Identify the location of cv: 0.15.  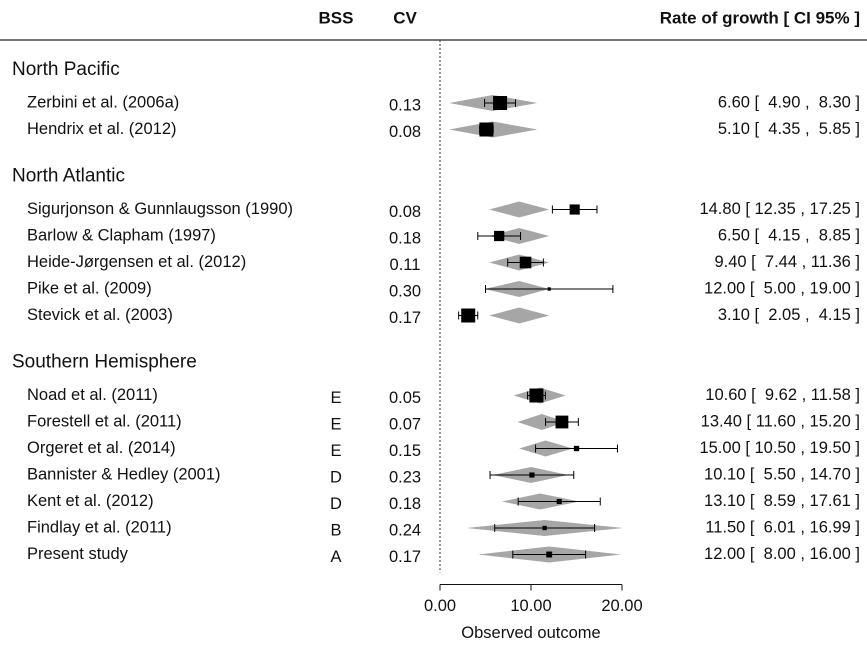
(405, 451).